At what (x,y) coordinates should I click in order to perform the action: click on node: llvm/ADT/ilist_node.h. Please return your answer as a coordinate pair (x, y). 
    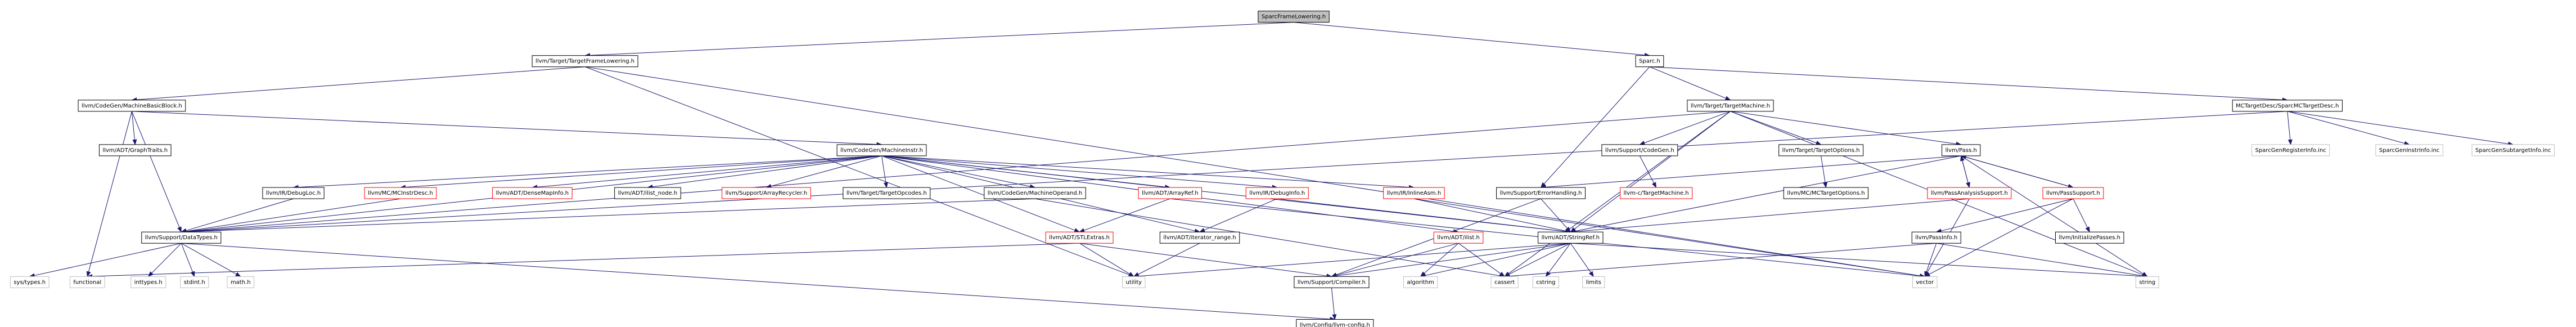
    Looking at the image, I should click on (647, 193).